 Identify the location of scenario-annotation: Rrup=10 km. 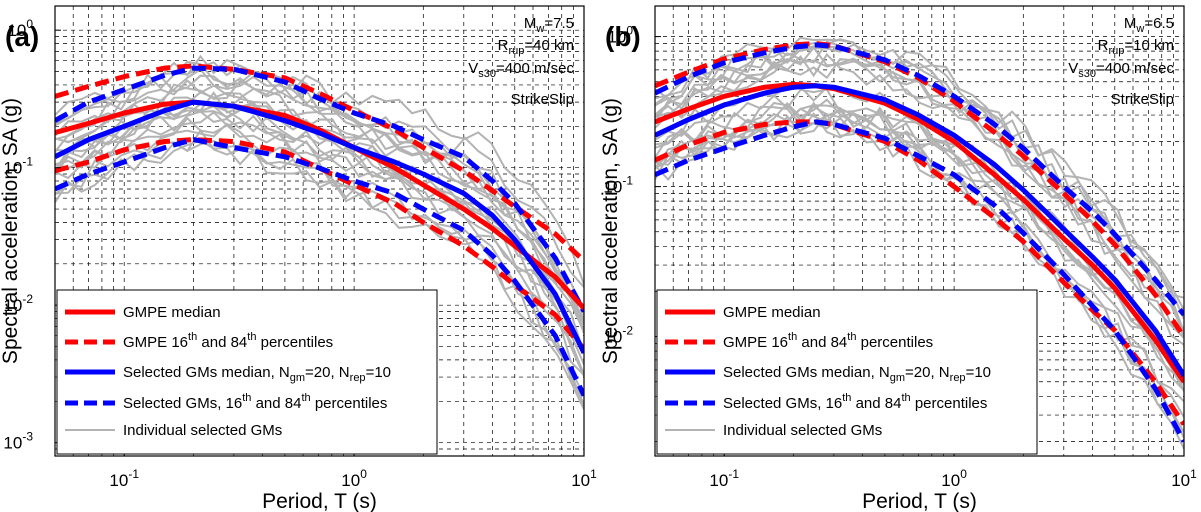
(1136, 47).